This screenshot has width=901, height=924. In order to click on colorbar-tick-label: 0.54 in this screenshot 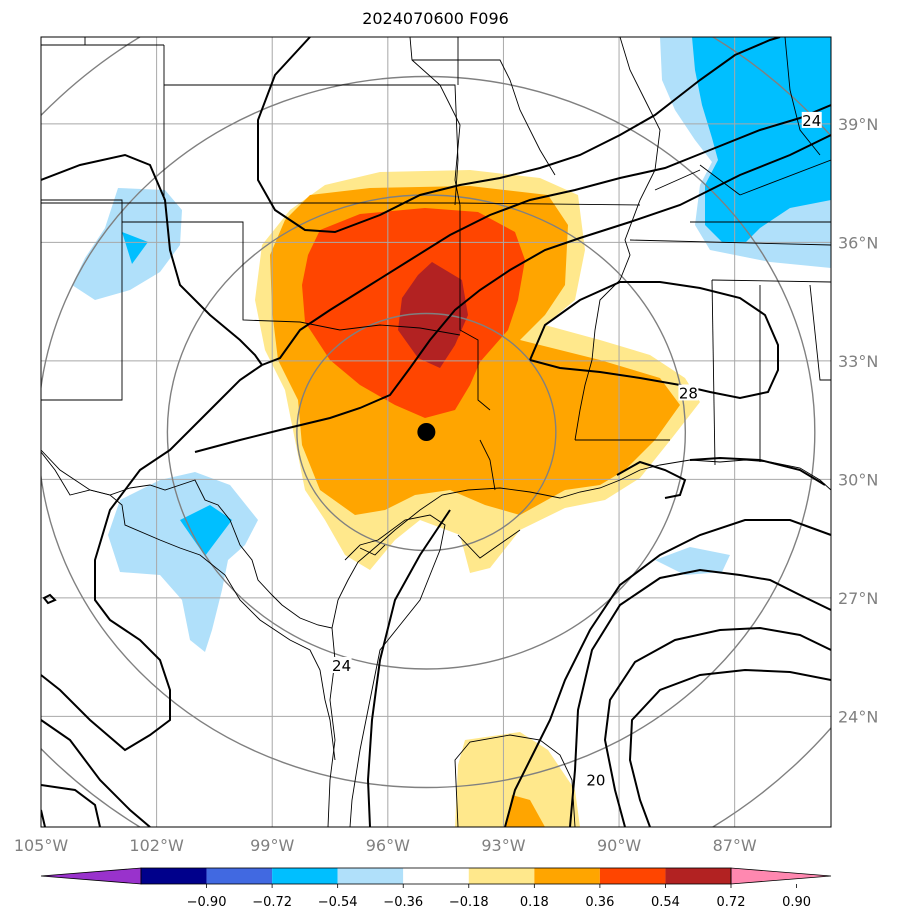, I will do `click(665, 902)`.